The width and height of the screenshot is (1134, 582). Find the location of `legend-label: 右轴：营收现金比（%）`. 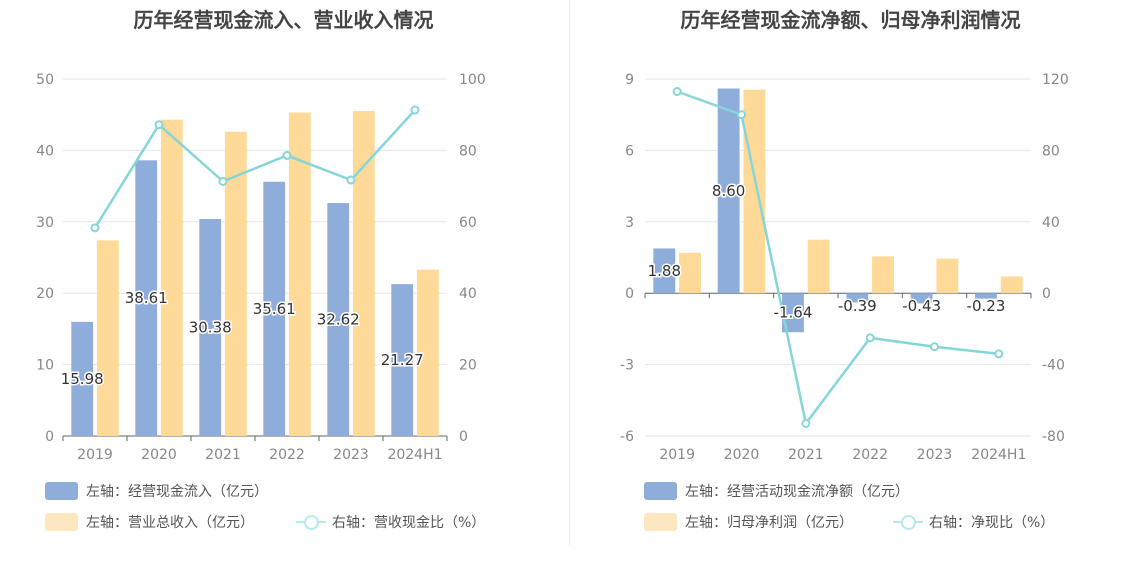

legend-label: 右轴：营收现金比（%） is located at coordinates (409, 523).